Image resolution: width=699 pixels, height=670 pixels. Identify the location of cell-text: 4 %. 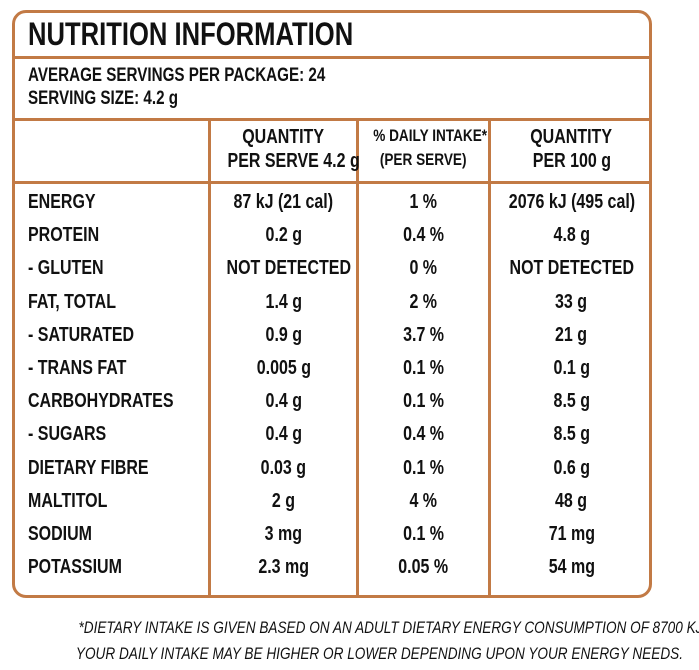
(423, 500).